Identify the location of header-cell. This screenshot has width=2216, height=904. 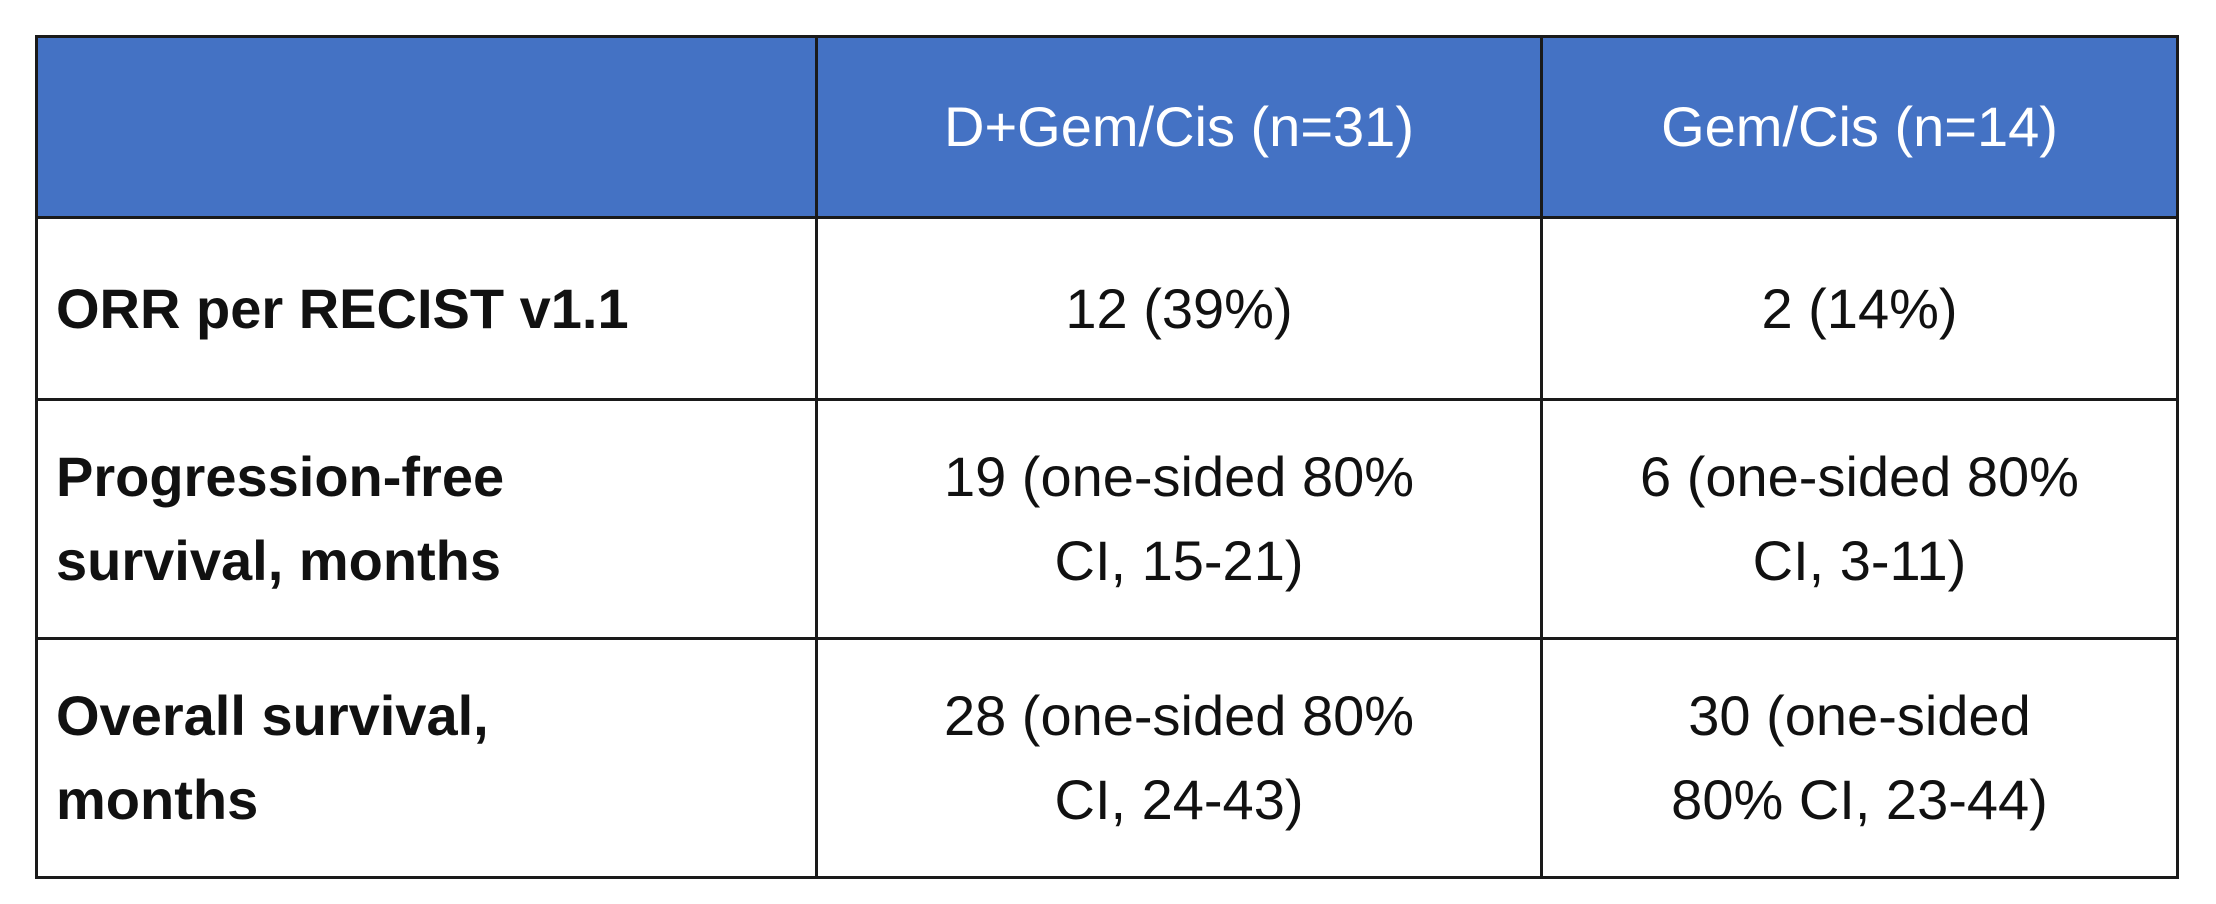
(426, 127).